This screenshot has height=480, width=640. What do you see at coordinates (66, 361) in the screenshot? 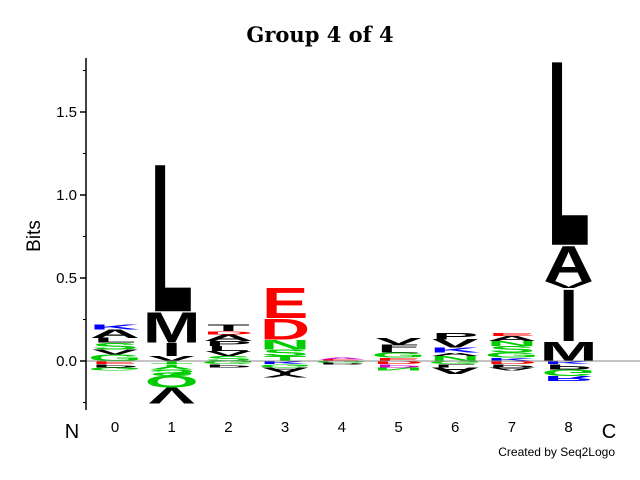
I see `y-tick-label: 0.0` at bounding box center [66, 361].